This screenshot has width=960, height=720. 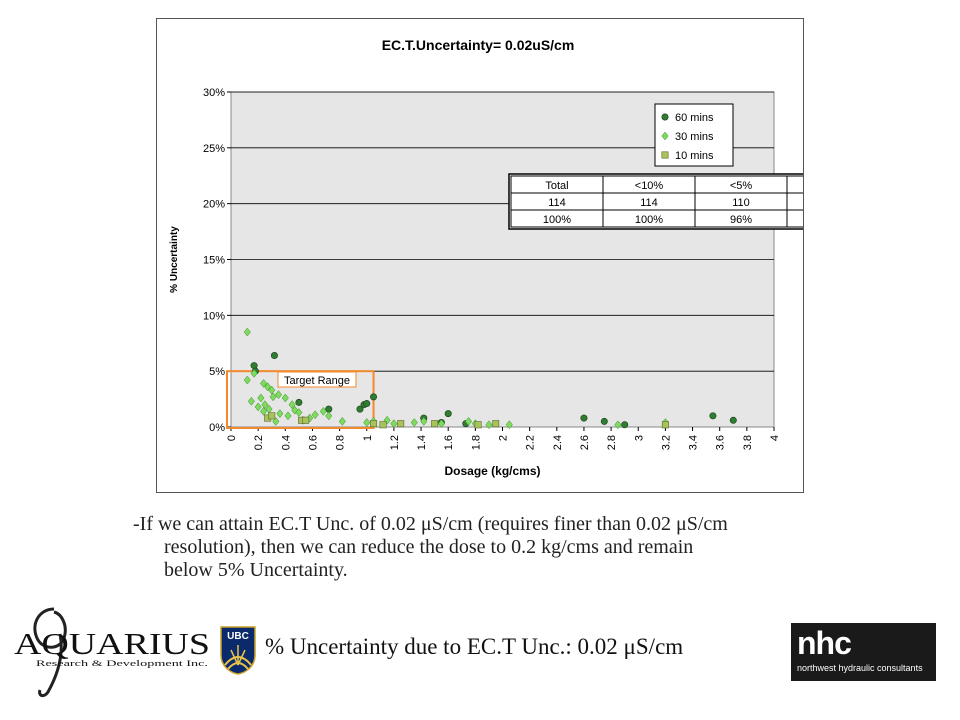 I want to click on y-tick-label: 20%, so click(x=214, y=205).